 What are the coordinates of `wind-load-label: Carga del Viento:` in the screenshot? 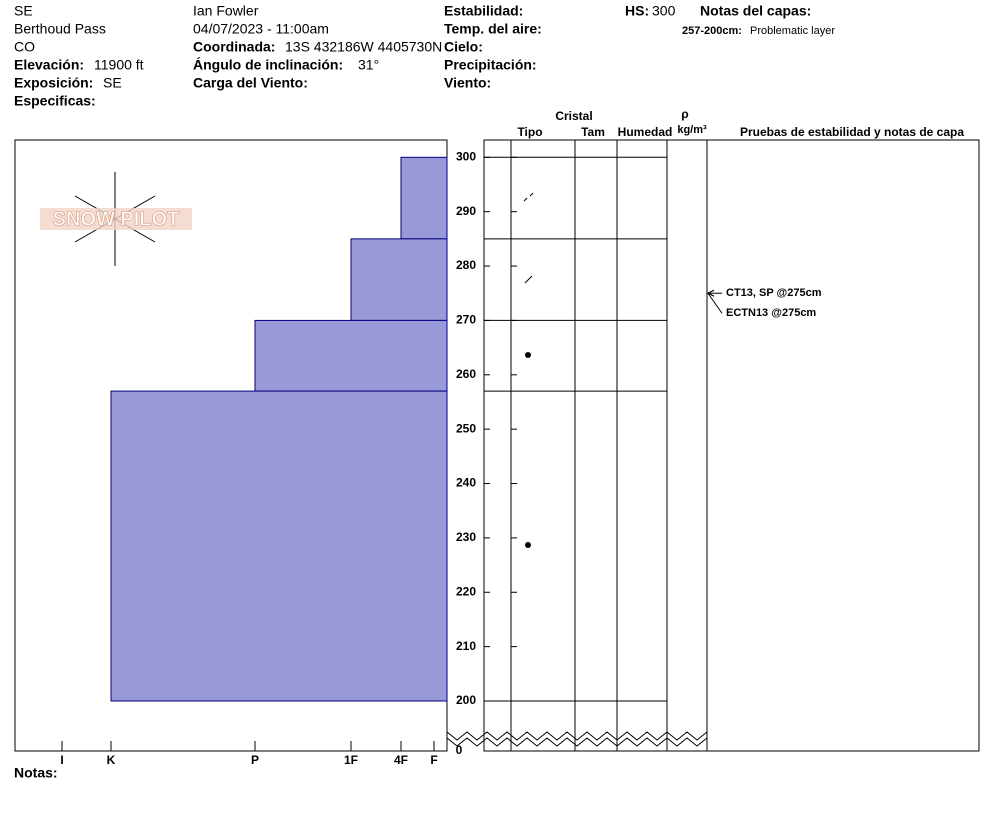 It's located at (250, 83).